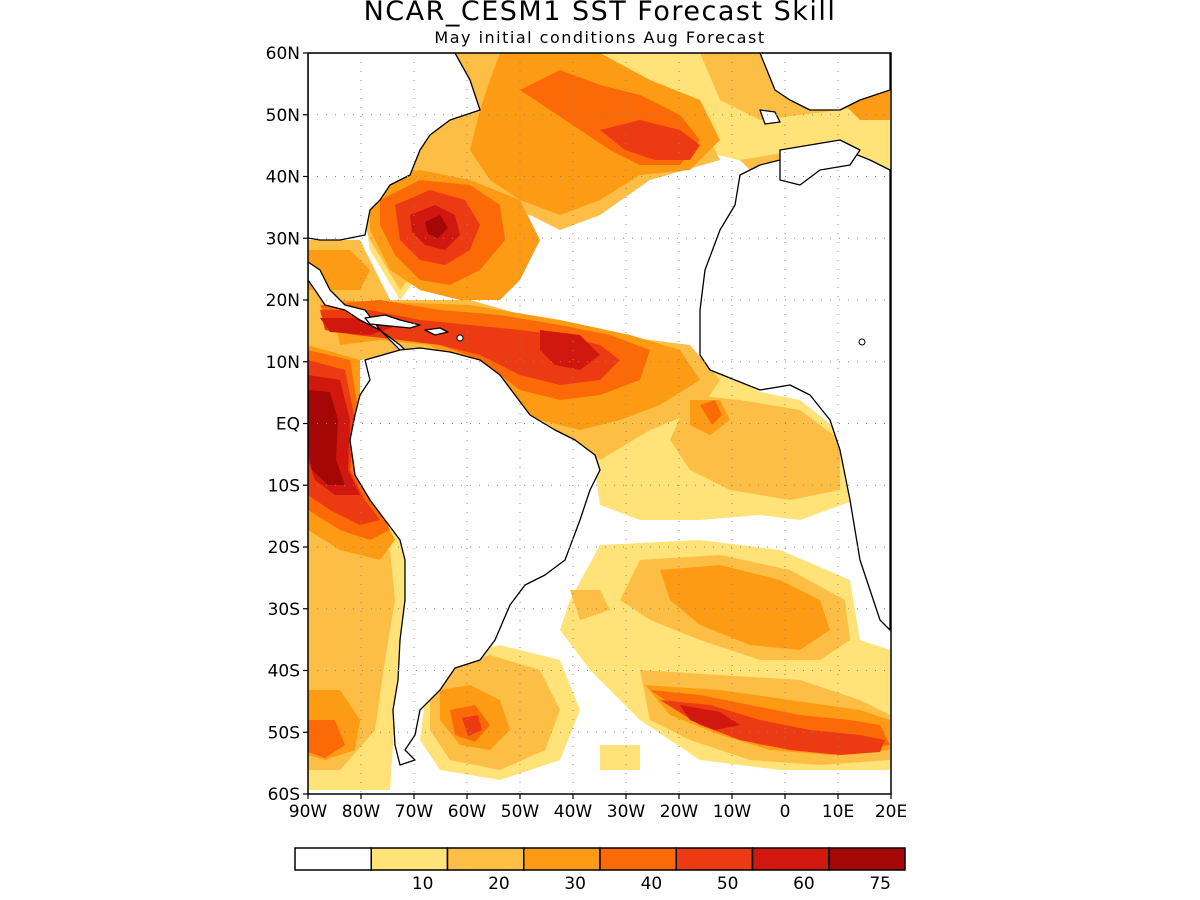 The image size is (1200, 900). What do you see at coordinates (283, 178) in the screenshot?
I see `lat-tick-label: 40N` at bounding box center [283, 178].